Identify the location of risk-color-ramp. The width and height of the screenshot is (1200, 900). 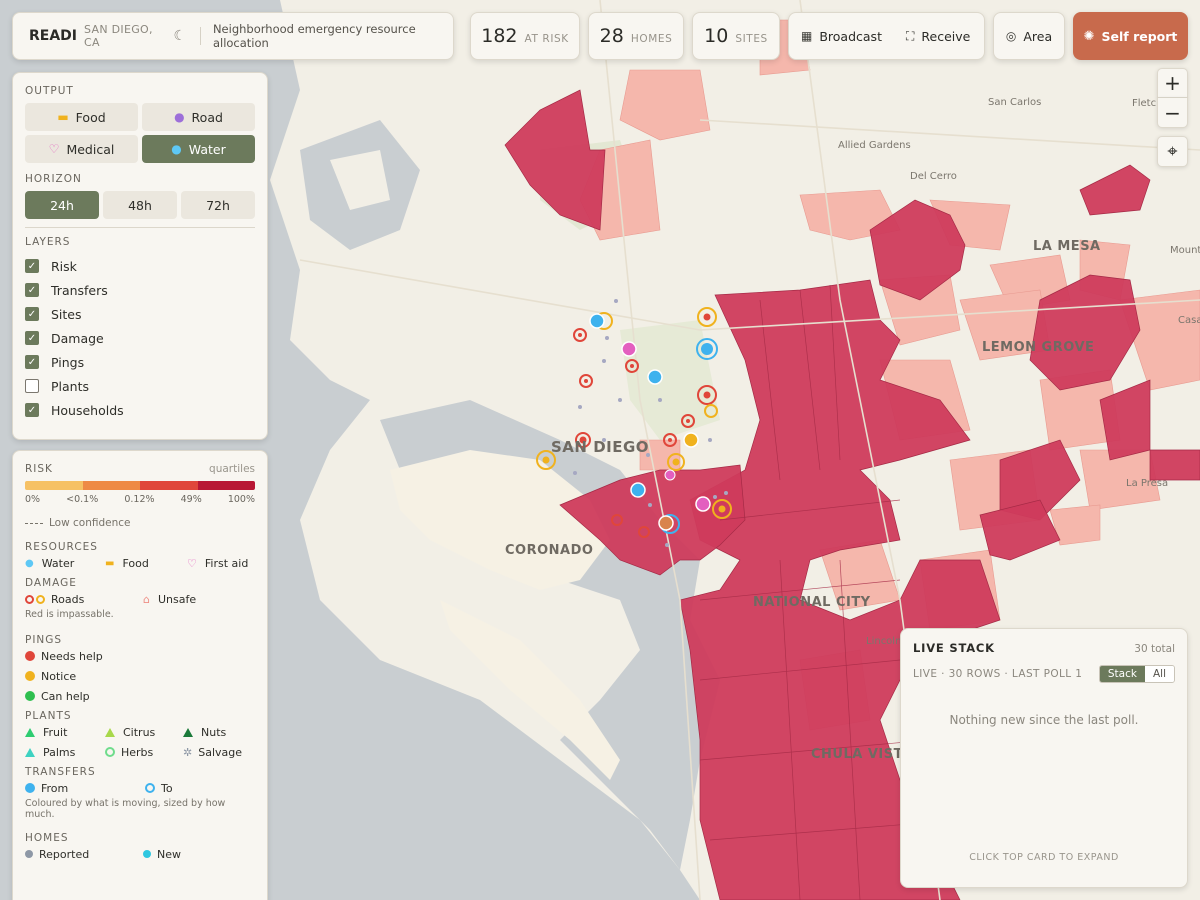
(140, 485).